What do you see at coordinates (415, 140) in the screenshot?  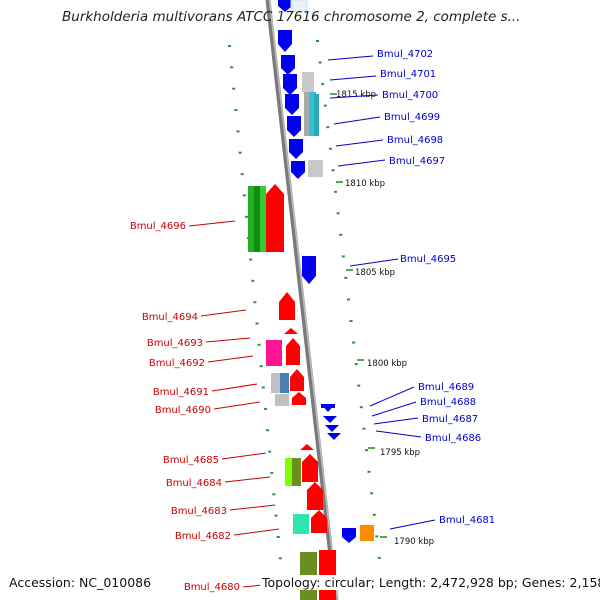 I see `gene-label: Bmul_4698` at bounding box center [415, 140].